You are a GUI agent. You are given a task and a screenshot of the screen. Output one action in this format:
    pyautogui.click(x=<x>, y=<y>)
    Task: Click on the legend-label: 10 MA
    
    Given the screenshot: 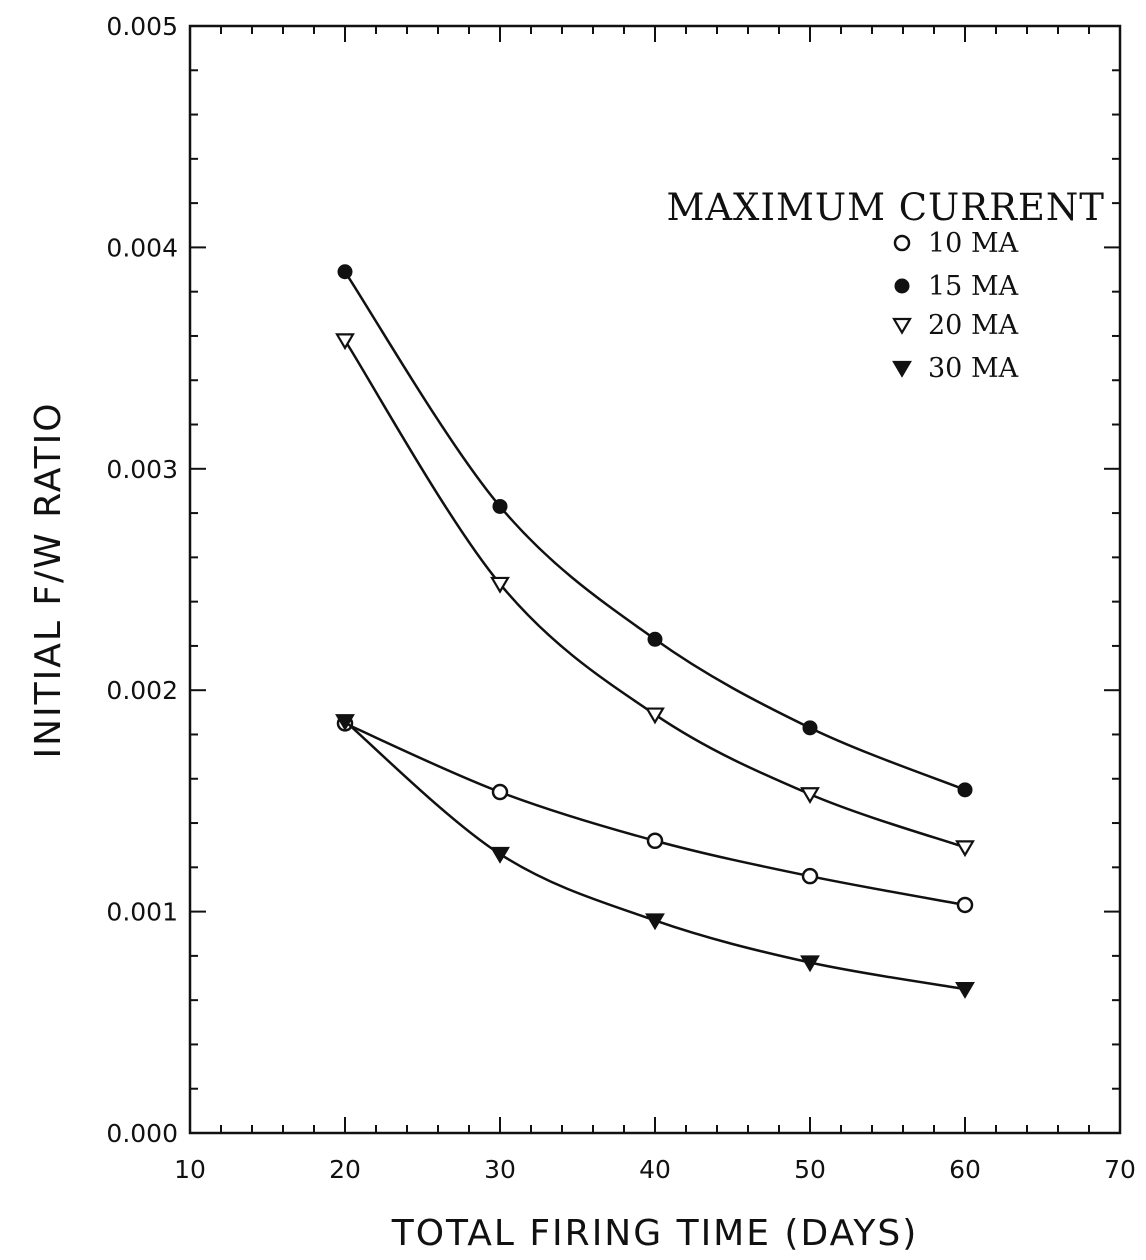 What is the action you would take?
    pyautogui.click(x=973, y=243)
    